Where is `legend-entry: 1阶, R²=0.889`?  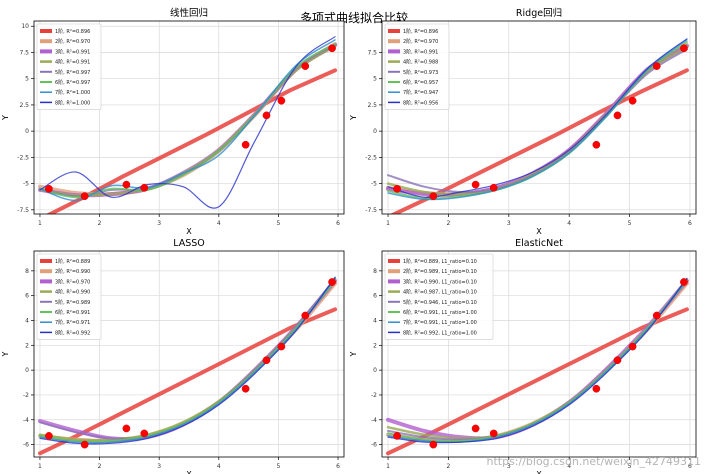 legend-entry: 1阶, R²=0.889 is located at coordinates (72, 261).